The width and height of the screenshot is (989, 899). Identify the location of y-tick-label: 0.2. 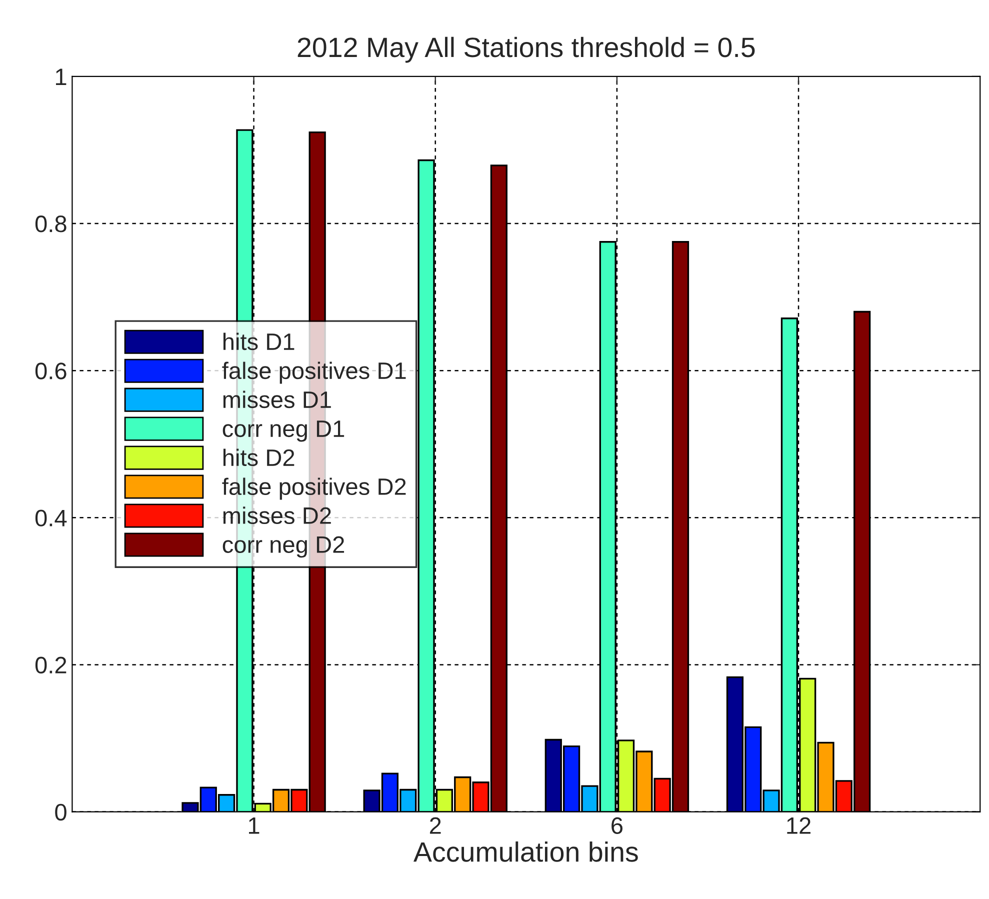
(50, 665).